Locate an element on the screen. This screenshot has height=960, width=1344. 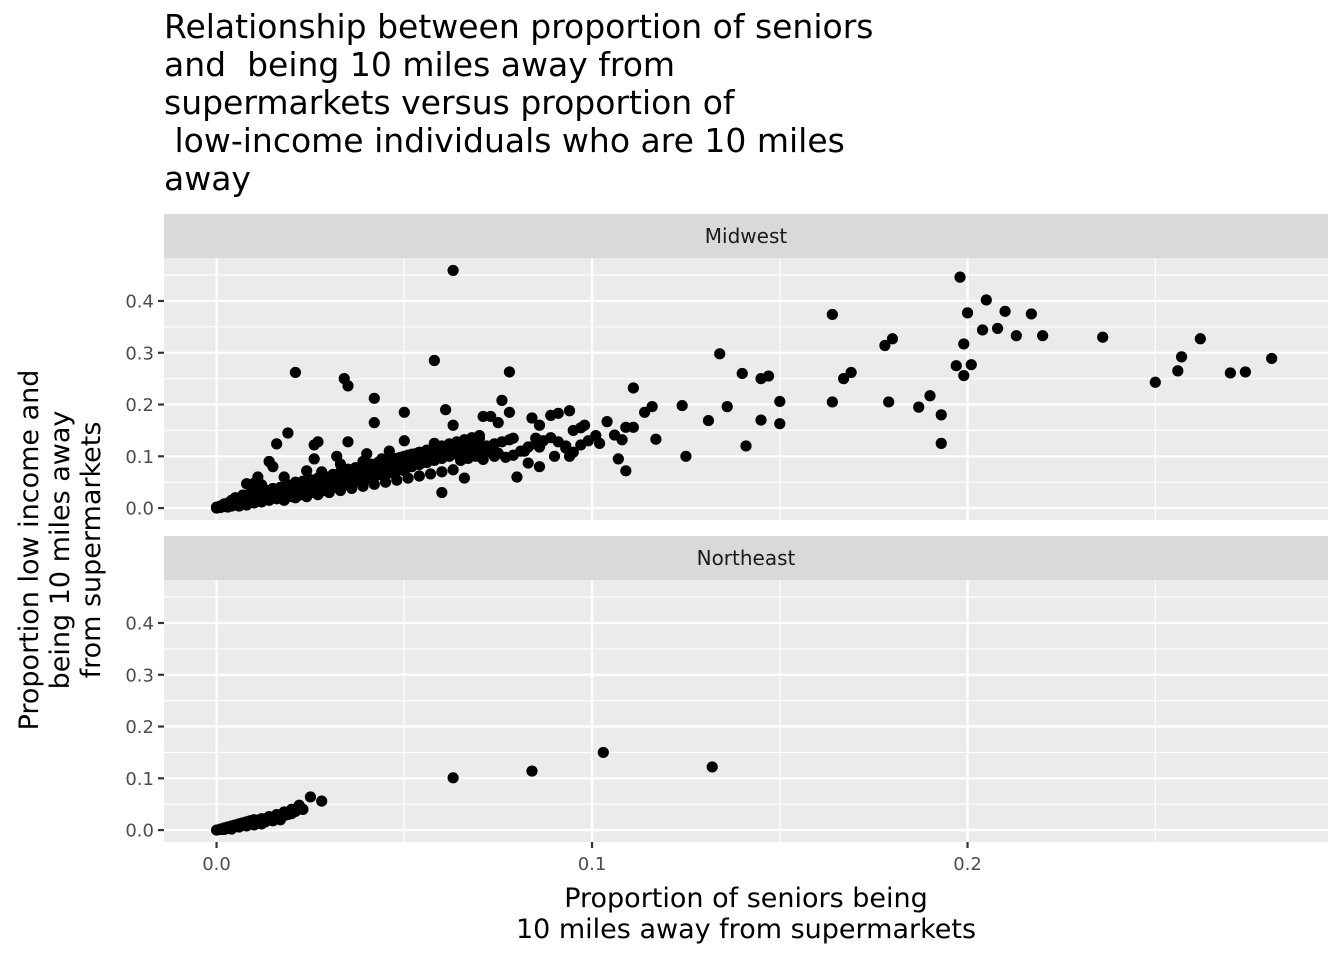
y-axis-title: being 10 miles away is located at coordinates (60, 550).